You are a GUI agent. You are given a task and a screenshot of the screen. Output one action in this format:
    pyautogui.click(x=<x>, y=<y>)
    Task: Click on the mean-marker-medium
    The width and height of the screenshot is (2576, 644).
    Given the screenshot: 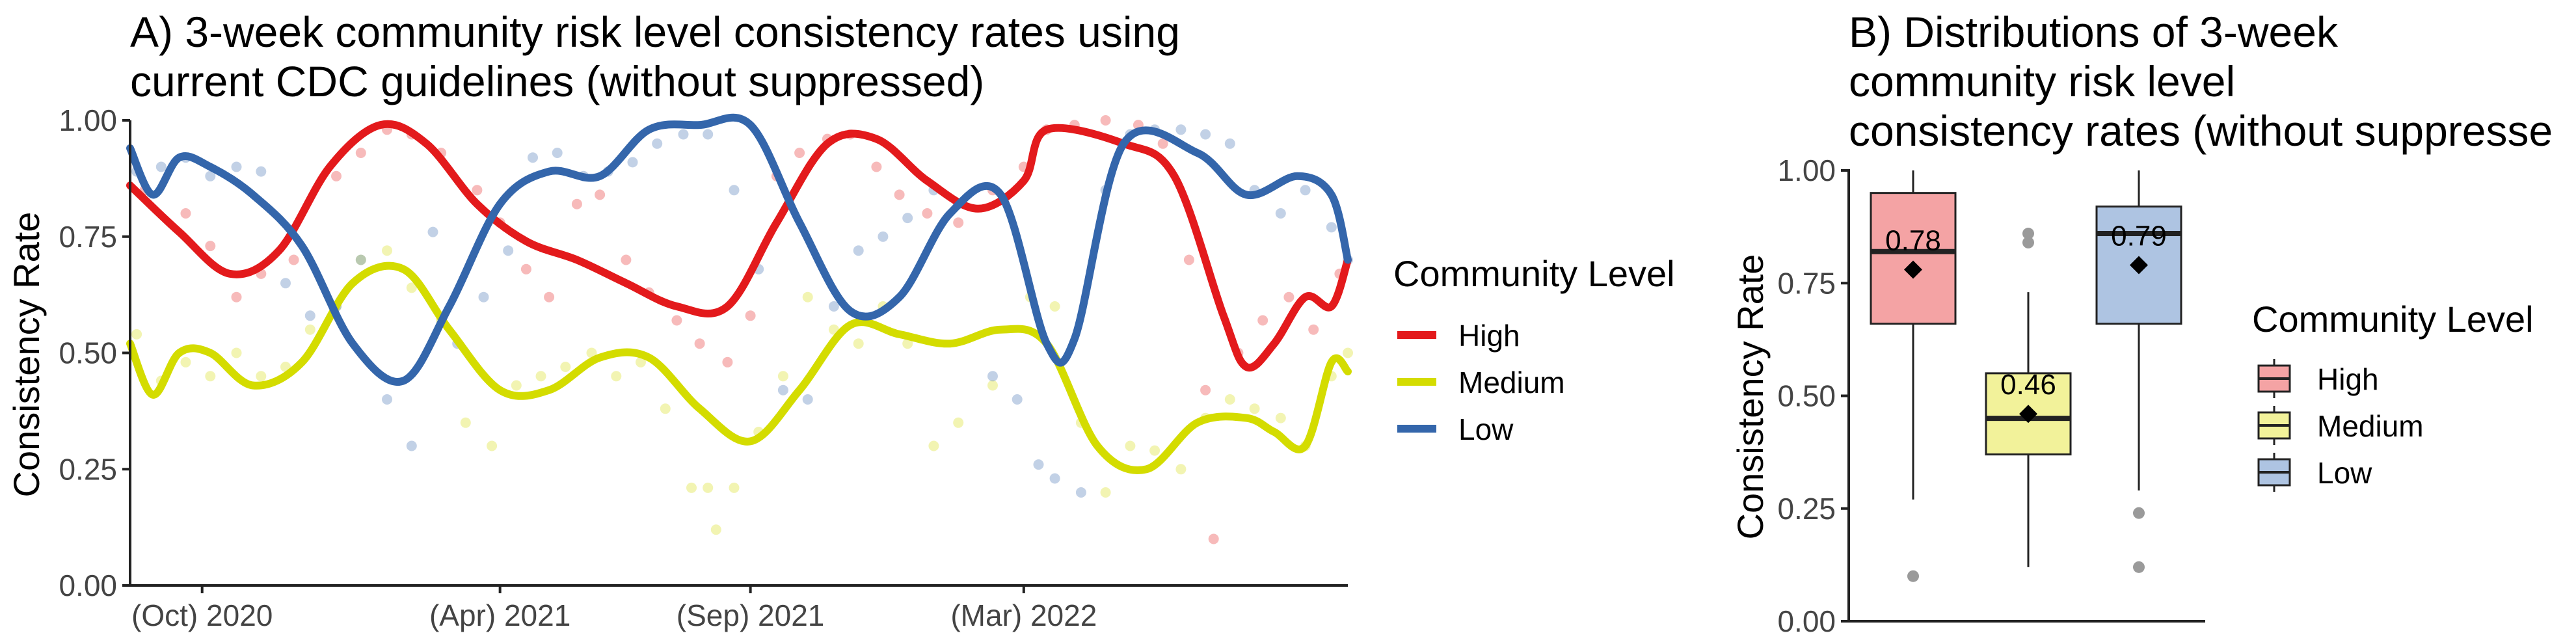 What is the action you would take?
    pyautogui.click(x=2028, y=414)
    